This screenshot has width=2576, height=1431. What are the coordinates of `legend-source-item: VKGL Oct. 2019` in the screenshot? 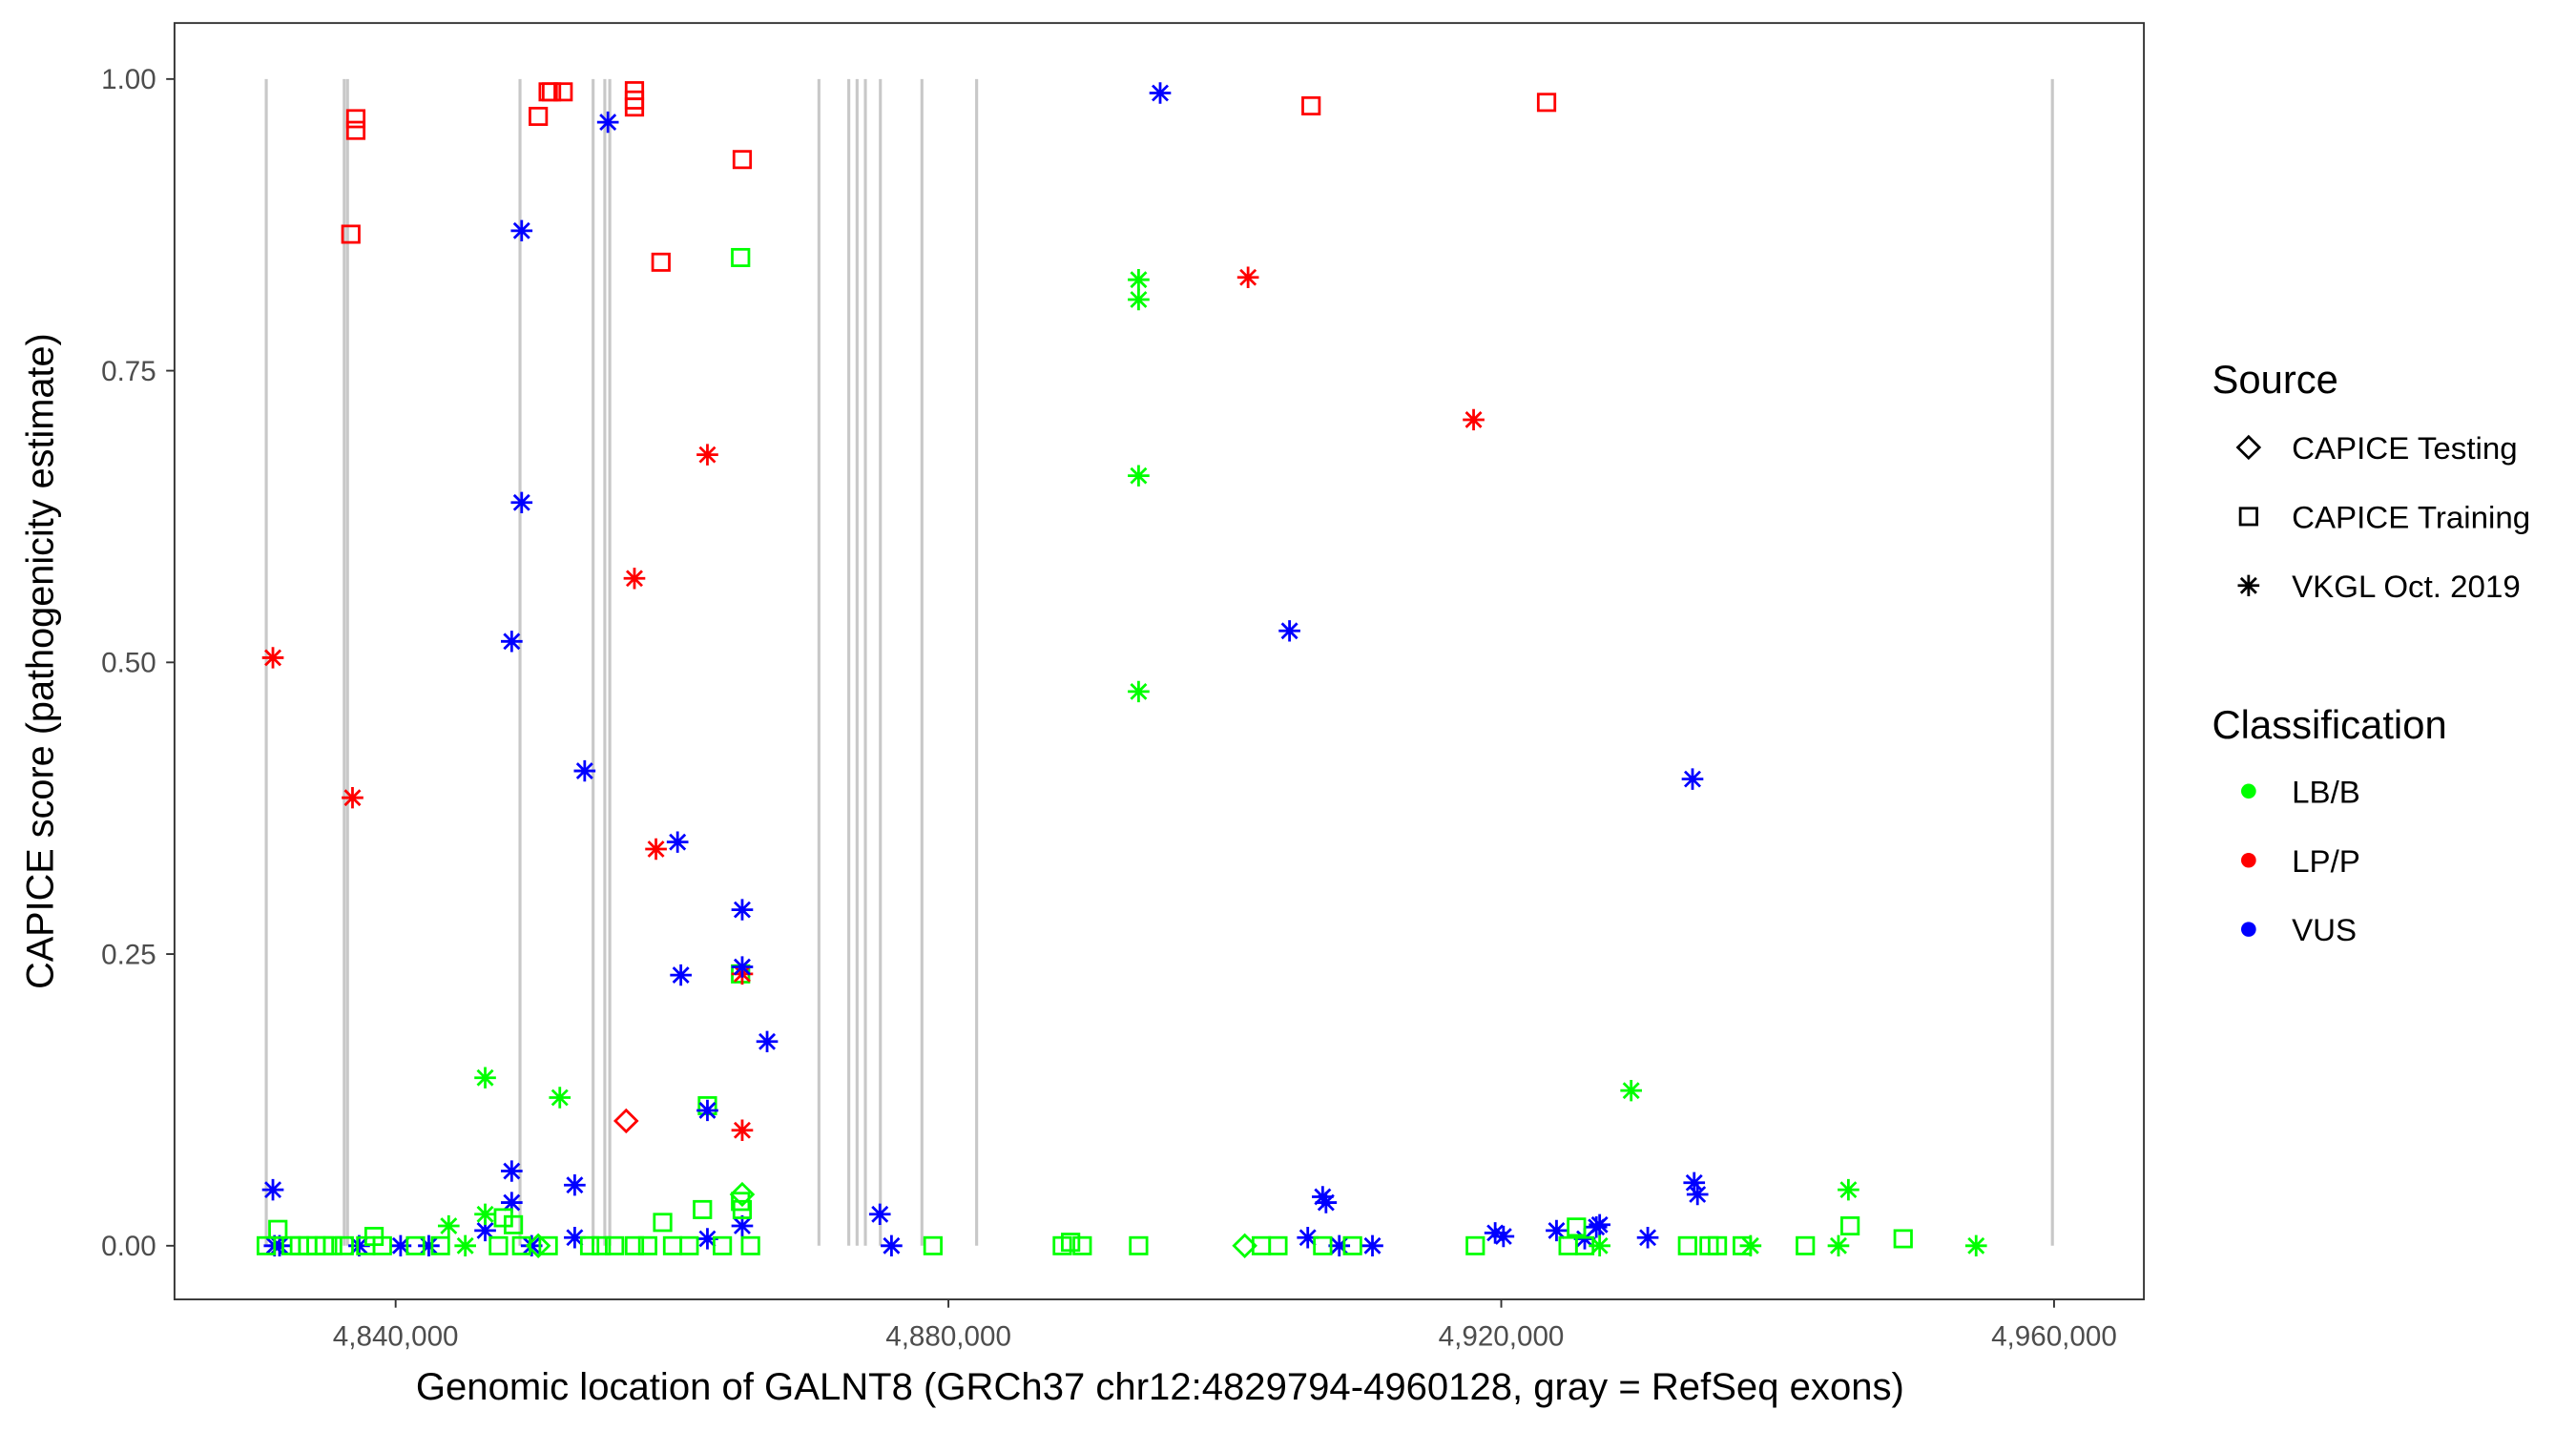 It's located at (2406, 586).